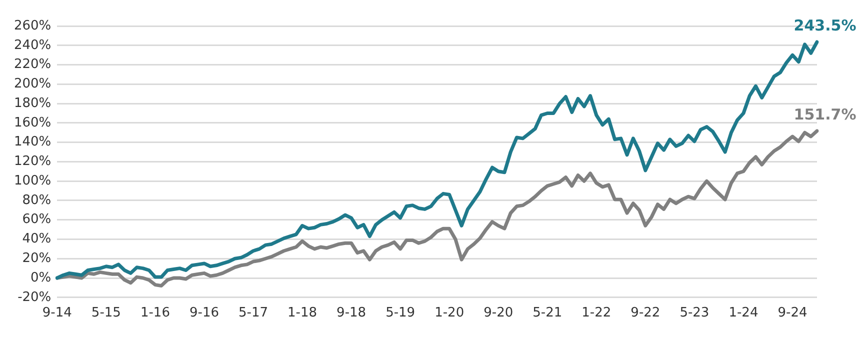 The height and width of the screenshot is (337, 865). I want to click on y-tick-label: 260%, so click(33, 26).